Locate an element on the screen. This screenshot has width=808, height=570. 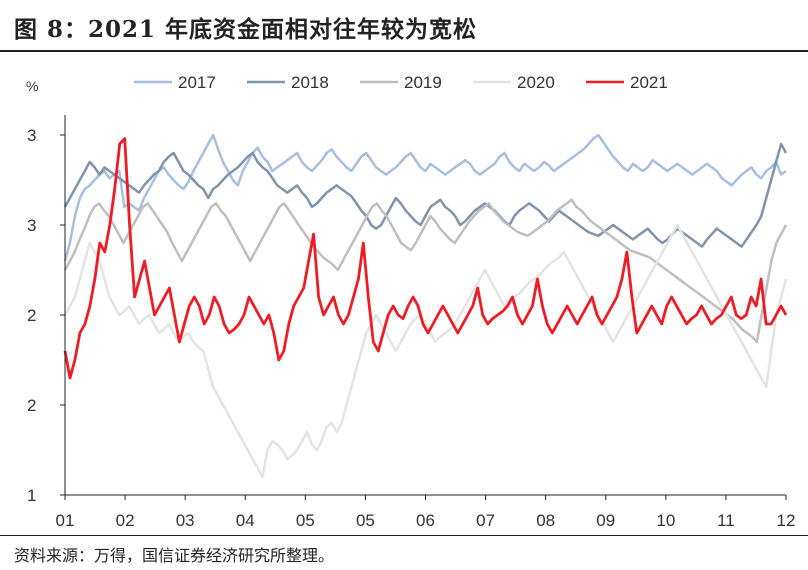
legend: 2017 2018 2019 2020 2021 is located at coordinates (401, 82).